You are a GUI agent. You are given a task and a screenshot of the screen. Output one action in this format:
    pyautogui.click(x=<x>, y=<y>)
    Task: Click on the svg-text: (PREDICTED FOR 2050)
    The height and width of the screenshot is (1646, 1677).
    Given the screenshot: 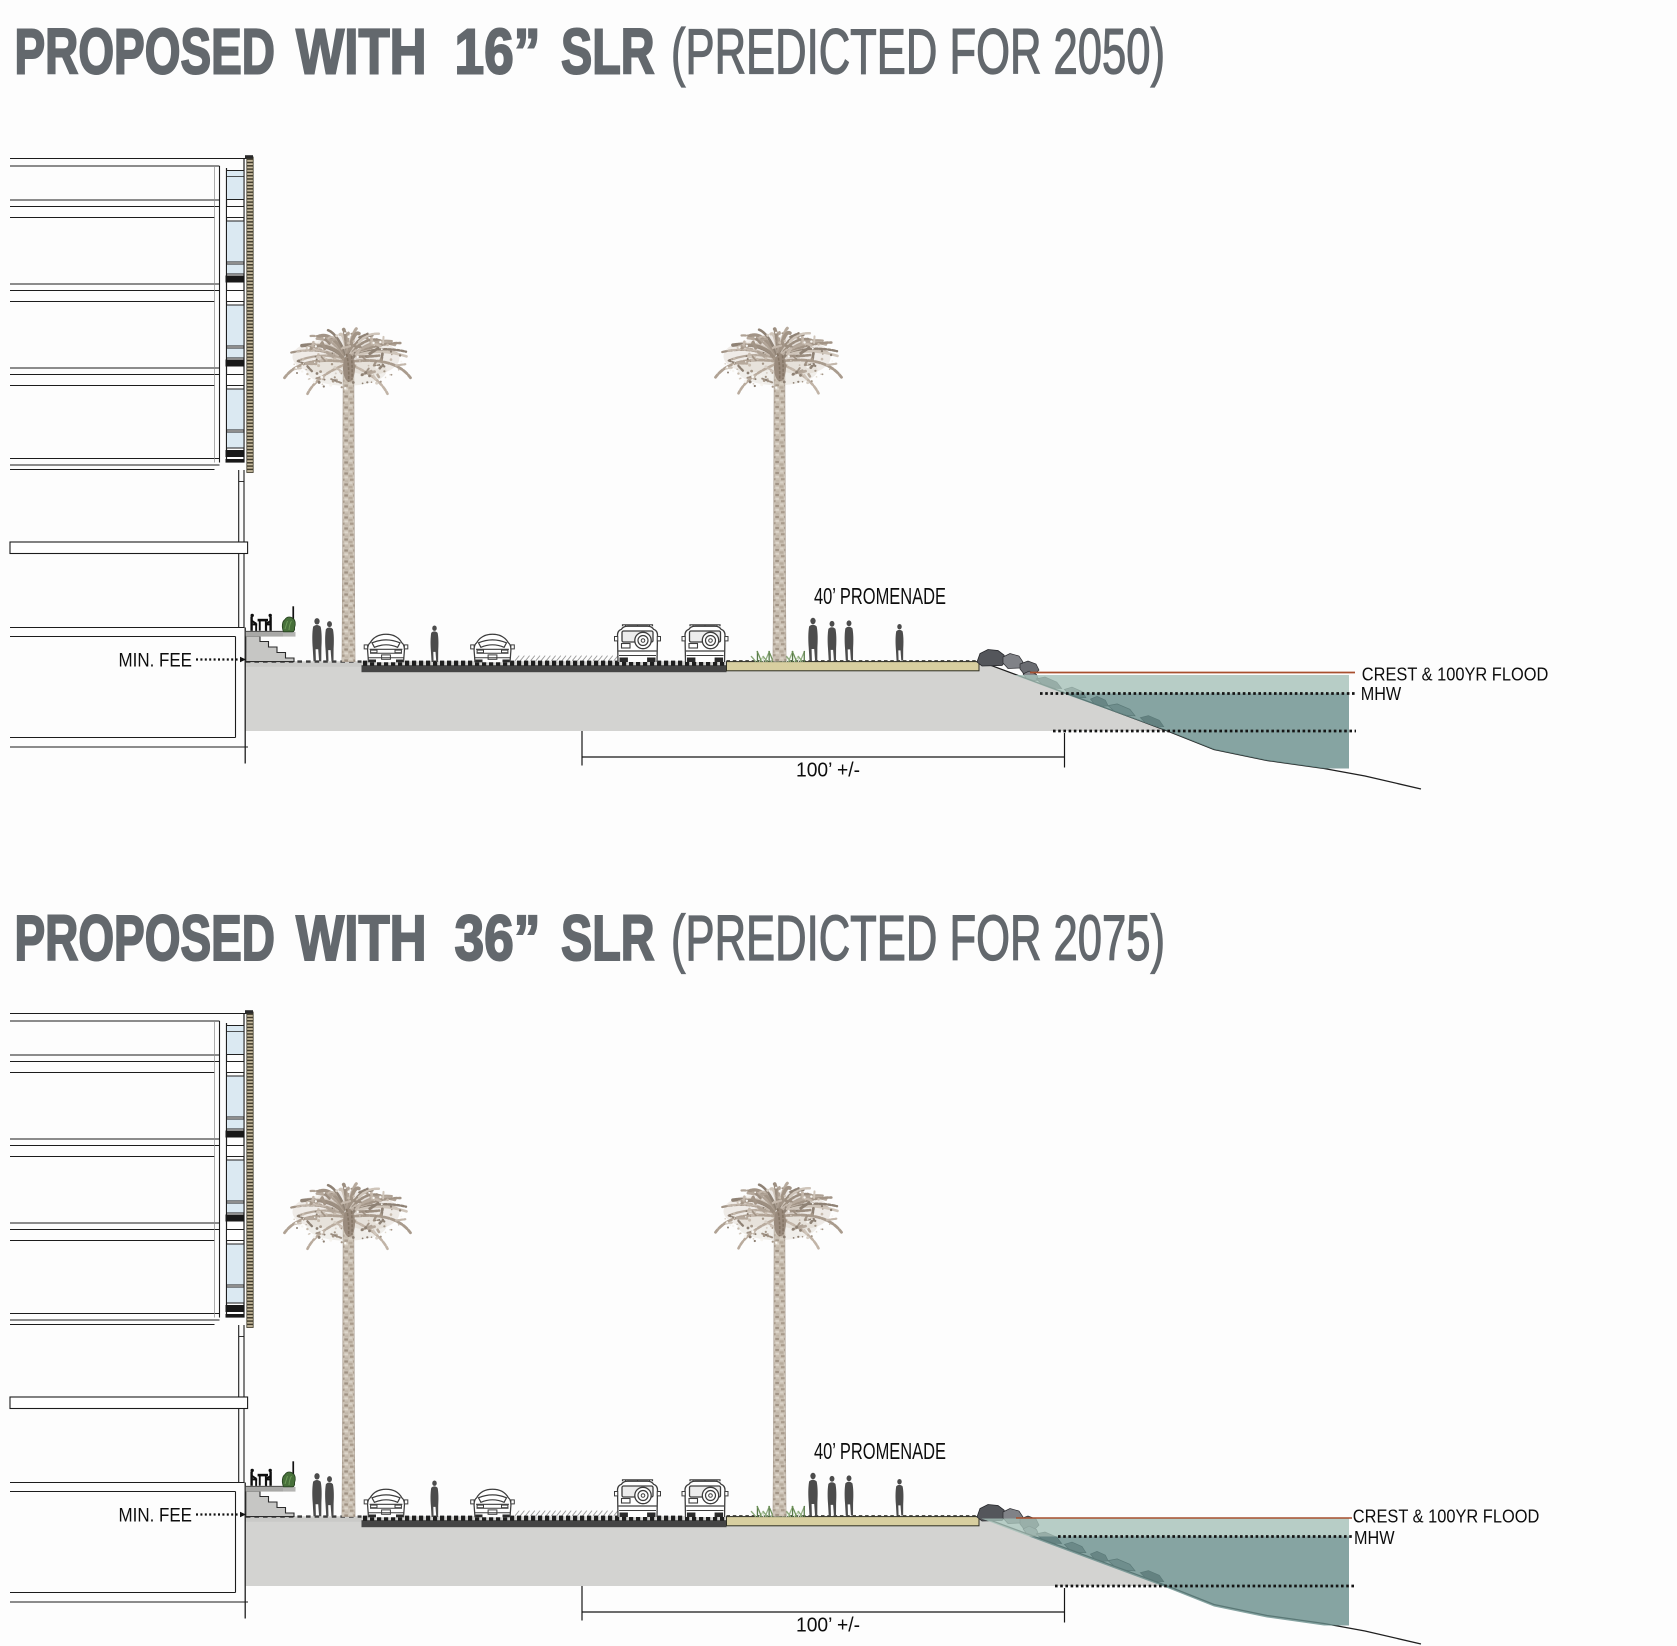 What is the action you would take?
    pyautogui.click(x=918, y=51)
    